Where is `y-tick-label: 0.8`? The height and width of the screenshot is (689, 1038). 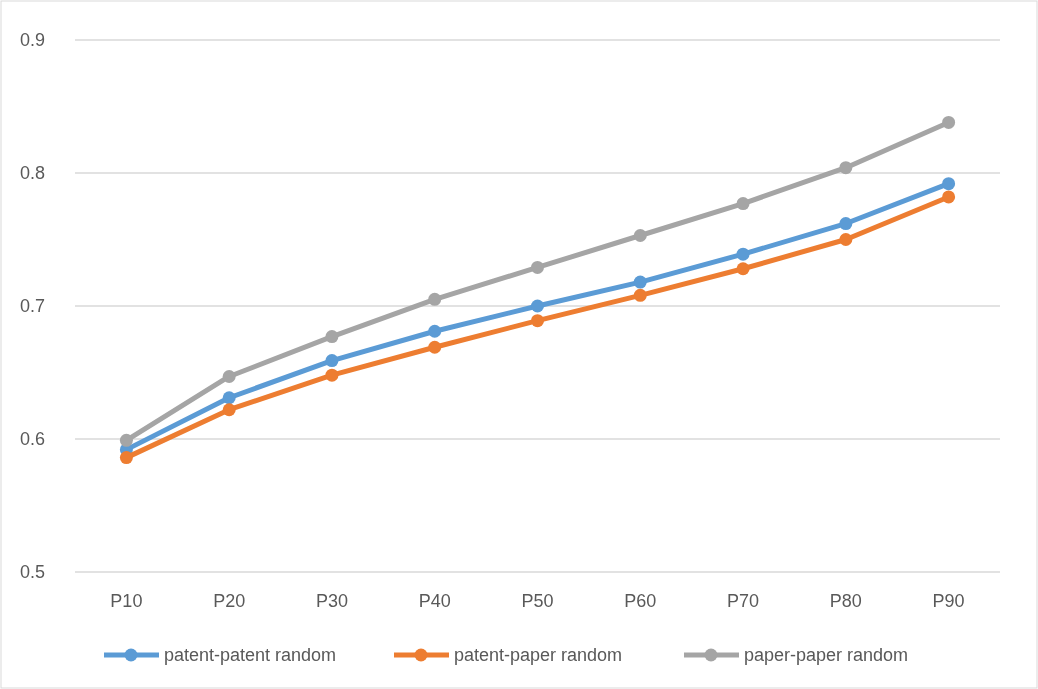 y-tick-label: 0.8 is located at coordinates (33, 173).